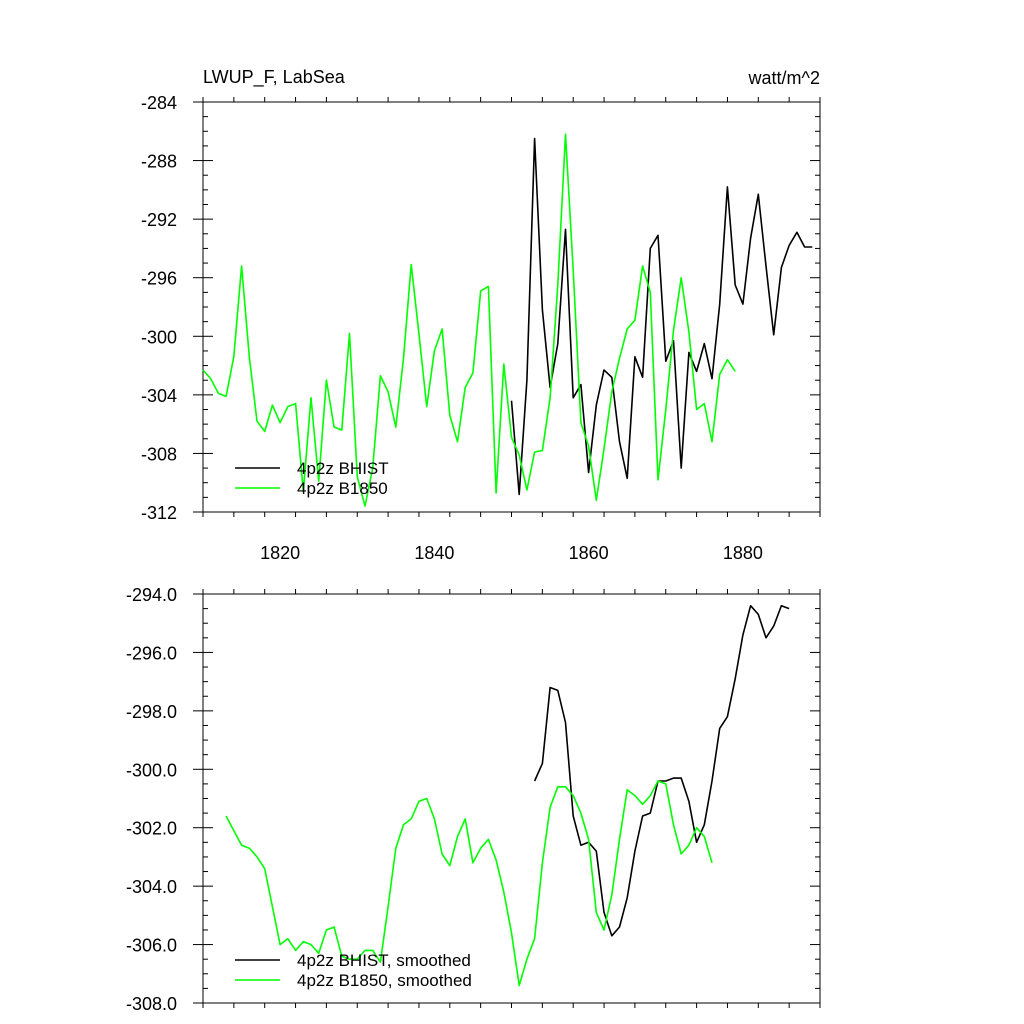  What do you see at coordinates (151, 770) in the screenshot?
I see `y-tick-label: -300.0` at bounding box center [151, 770].